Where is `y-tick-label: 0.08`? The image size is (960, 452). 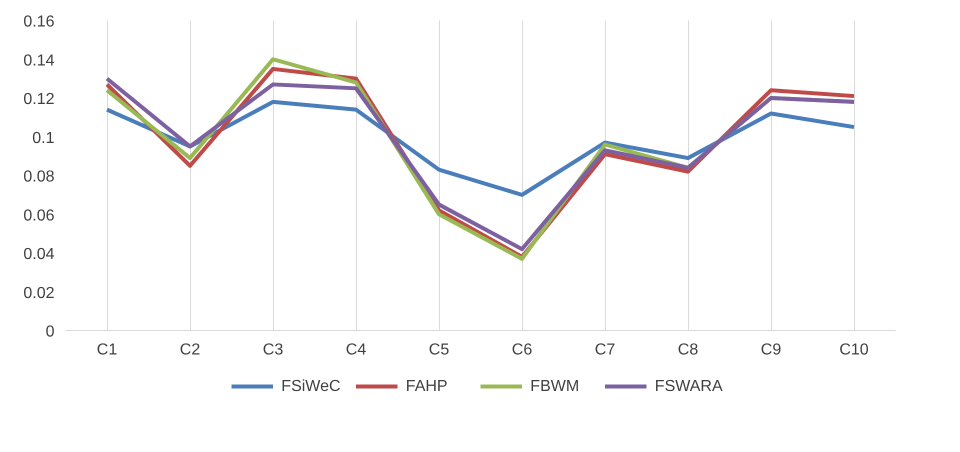
y-tick-label: 0.08 is located at coordinates (39, 177).